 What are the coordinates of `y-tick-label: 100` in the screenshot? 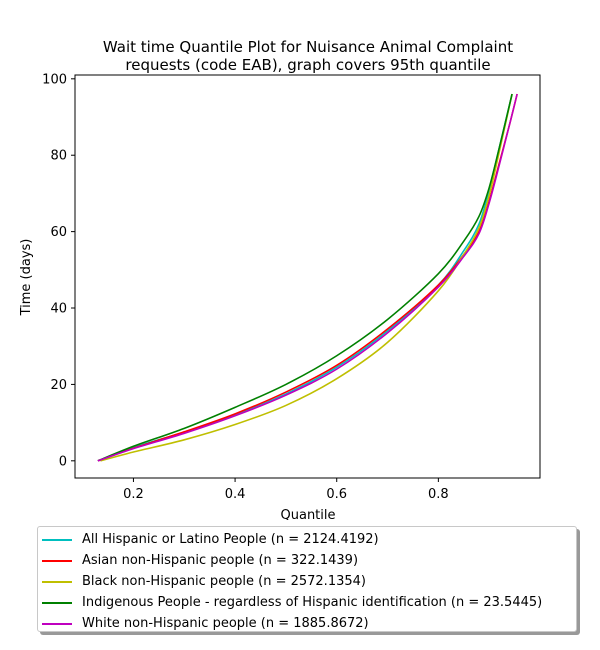 It's located at (54, 79).